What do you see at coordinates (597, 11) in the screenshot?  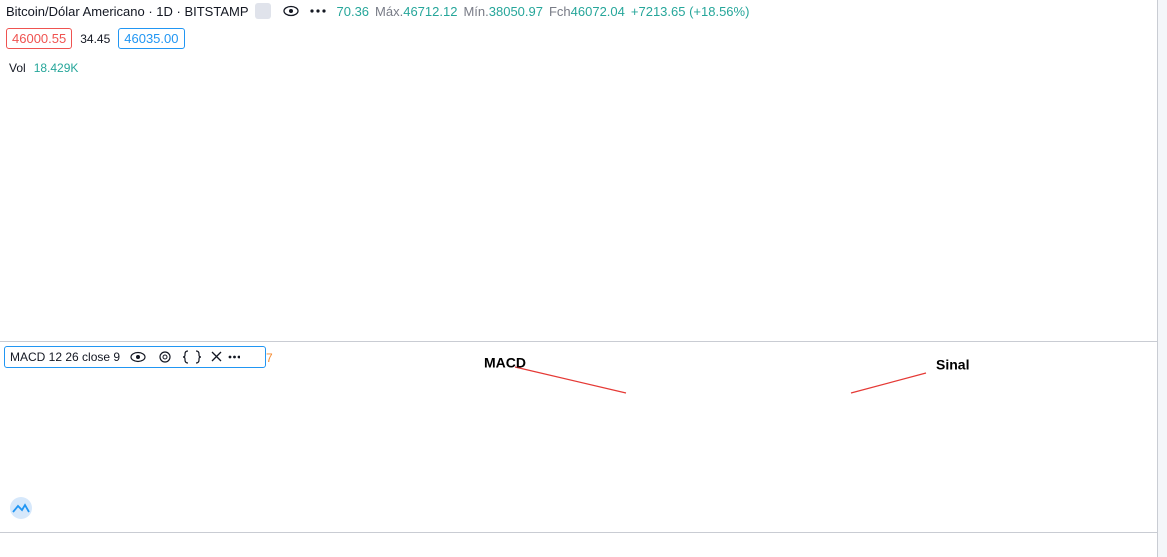 I see `close-value: 46072.04` at bounding box center [597, 11].